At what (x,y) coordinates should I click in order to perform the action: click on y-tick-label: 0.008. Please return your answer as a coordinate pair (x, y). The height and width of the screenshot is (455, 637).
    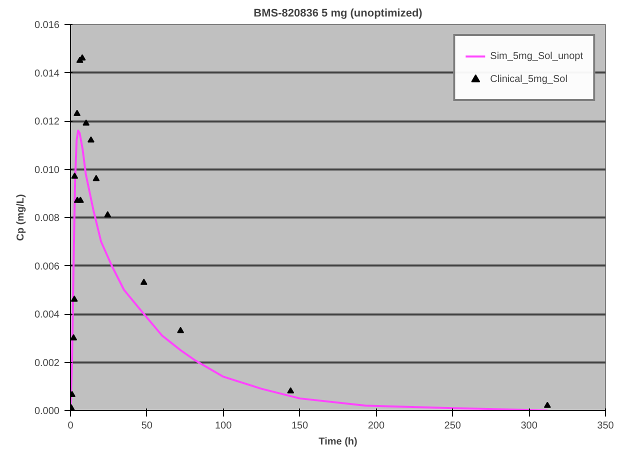
    Looking at the image, I should click on (47, 218).